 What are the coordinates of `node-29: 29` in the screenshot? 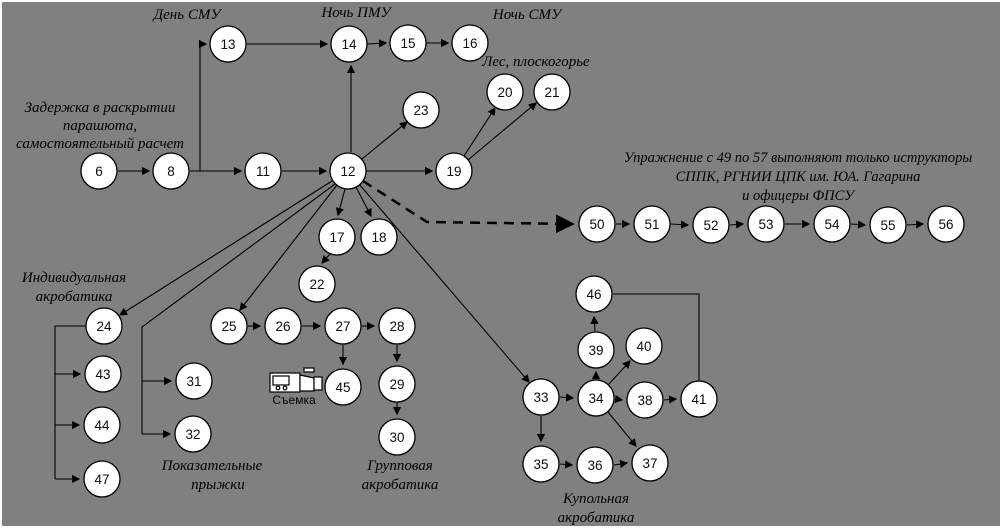 It's located at (397, 384).